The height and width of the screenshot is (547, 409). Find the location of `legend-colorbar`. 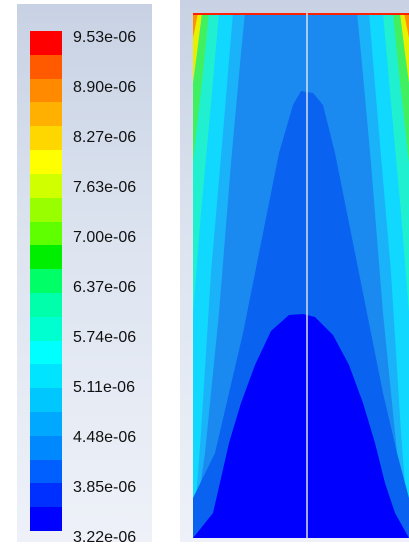

legend-colorbar is located at coordinates (46, 281).